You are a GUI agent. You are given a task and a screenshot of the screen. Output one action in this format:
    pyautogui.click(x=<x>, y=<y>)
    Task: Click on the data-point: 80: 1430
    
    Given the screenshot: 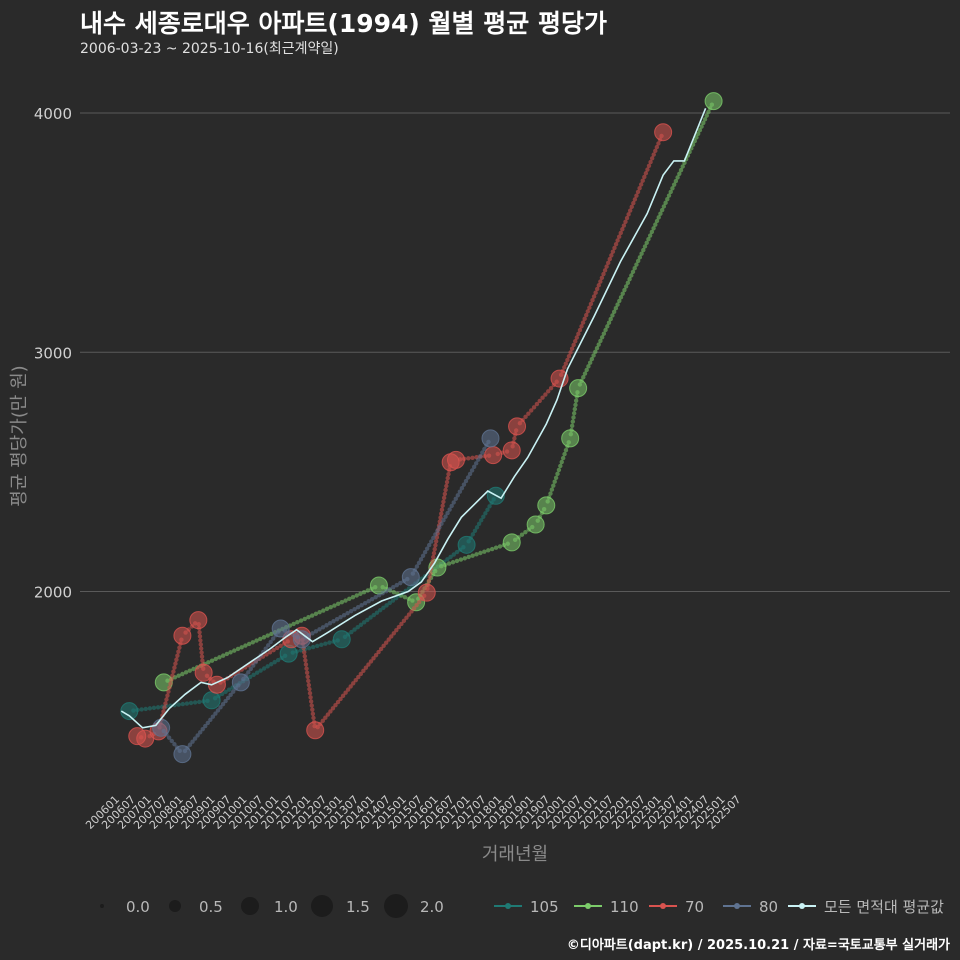 What is the action you would take?
    pyautogui.click(x=161, y=727)
    